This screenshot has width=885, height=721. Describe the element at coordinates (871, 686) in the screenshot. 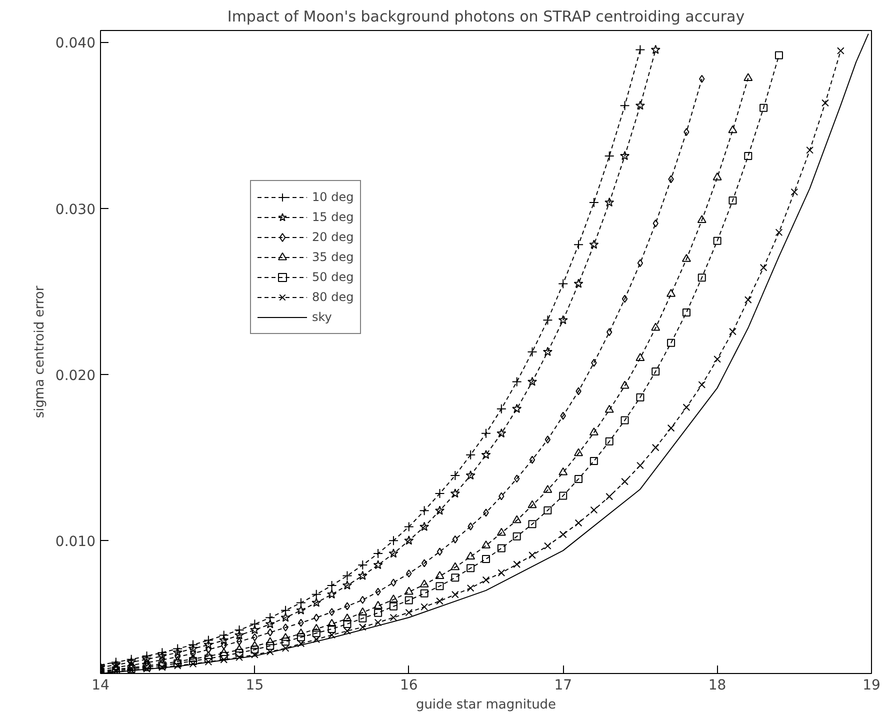

I see `x-tick-label: 19` at that location.